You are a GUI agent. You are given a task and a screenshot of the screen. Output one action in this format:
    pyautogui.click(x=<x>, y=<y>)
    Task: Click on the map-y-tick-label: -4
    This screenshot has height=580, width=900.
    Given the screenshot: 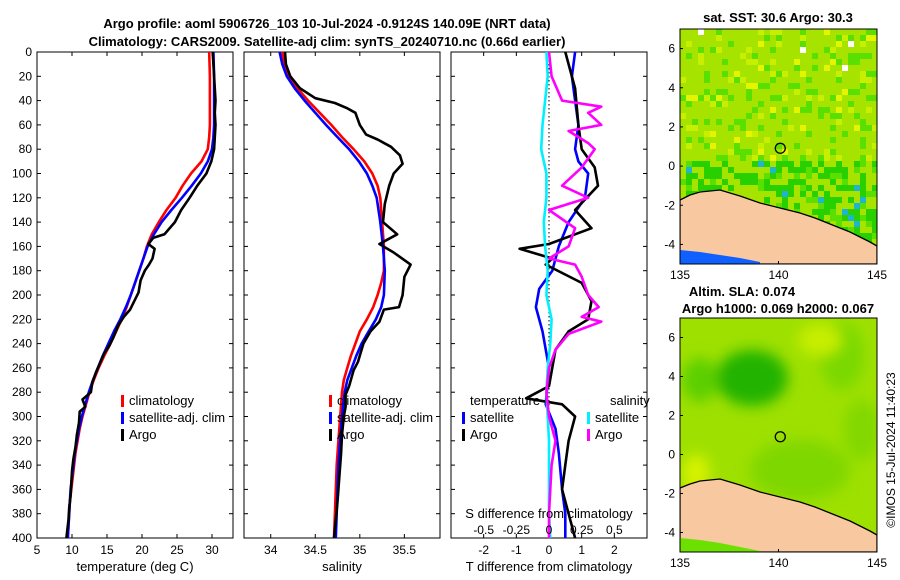 What is the action you would take?
    pyautogui.click(x=669, y=533)
    